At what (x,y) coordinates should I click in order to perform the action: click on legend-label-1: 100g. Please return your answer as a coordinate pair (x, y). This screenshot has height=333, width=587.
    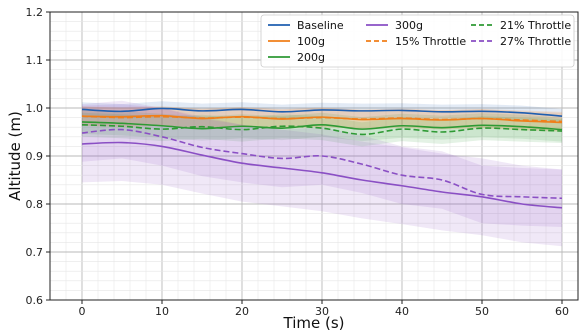
    Looking at the image, I should click on (311, 41).